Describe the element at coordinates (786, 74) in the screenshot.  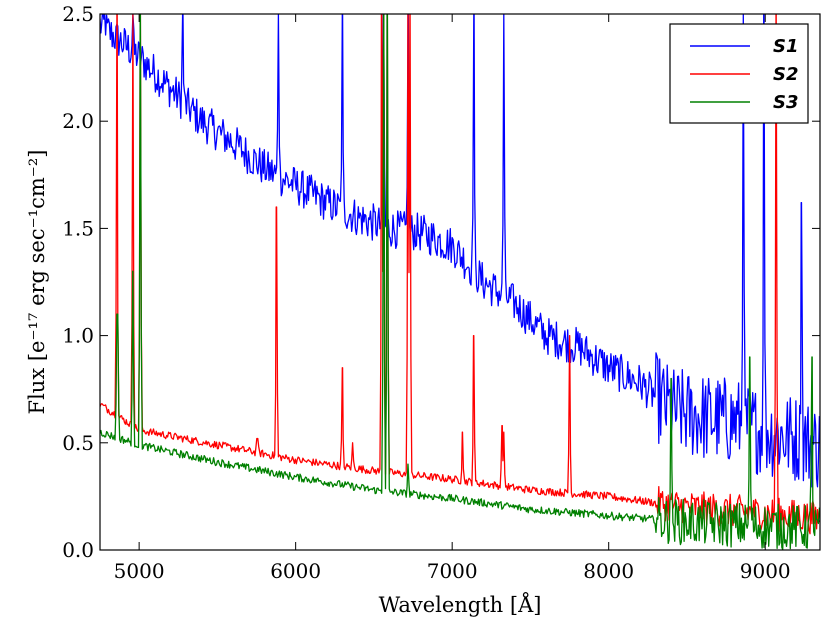
I see `legend-label-s2: S2` at that location.